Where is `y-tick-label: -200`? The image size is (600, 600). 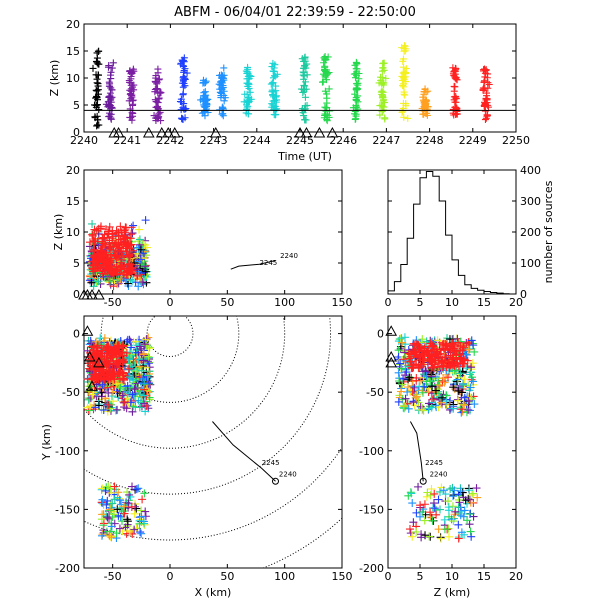 y-tick-label: -200 is located at coordinates (67, 568).